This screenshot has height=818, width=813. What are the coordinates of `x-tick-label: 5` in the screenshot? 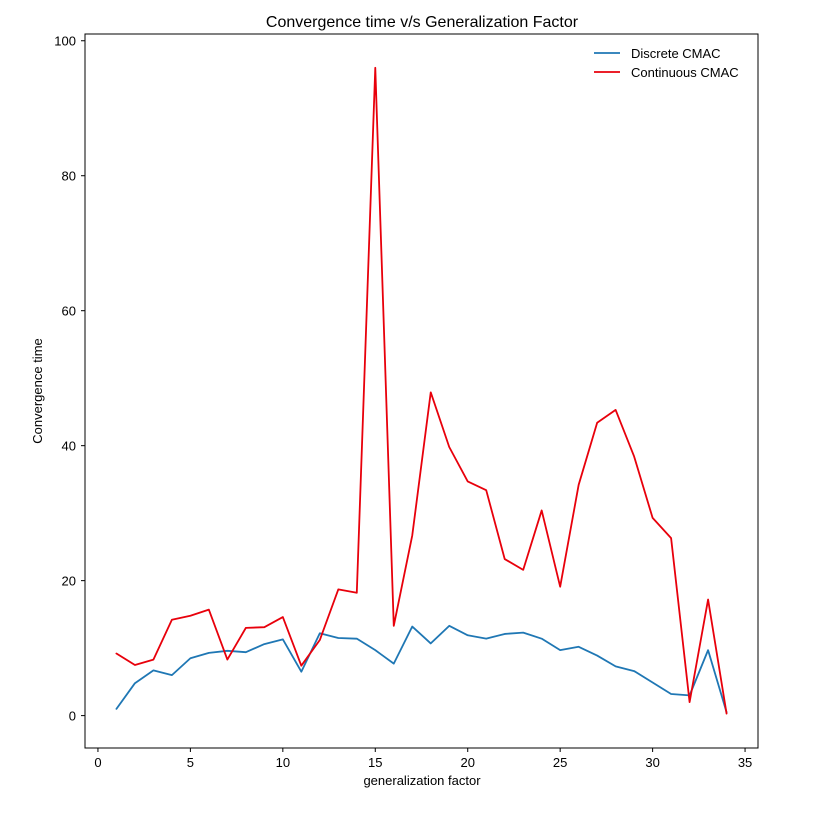 It's located at (190, 762).